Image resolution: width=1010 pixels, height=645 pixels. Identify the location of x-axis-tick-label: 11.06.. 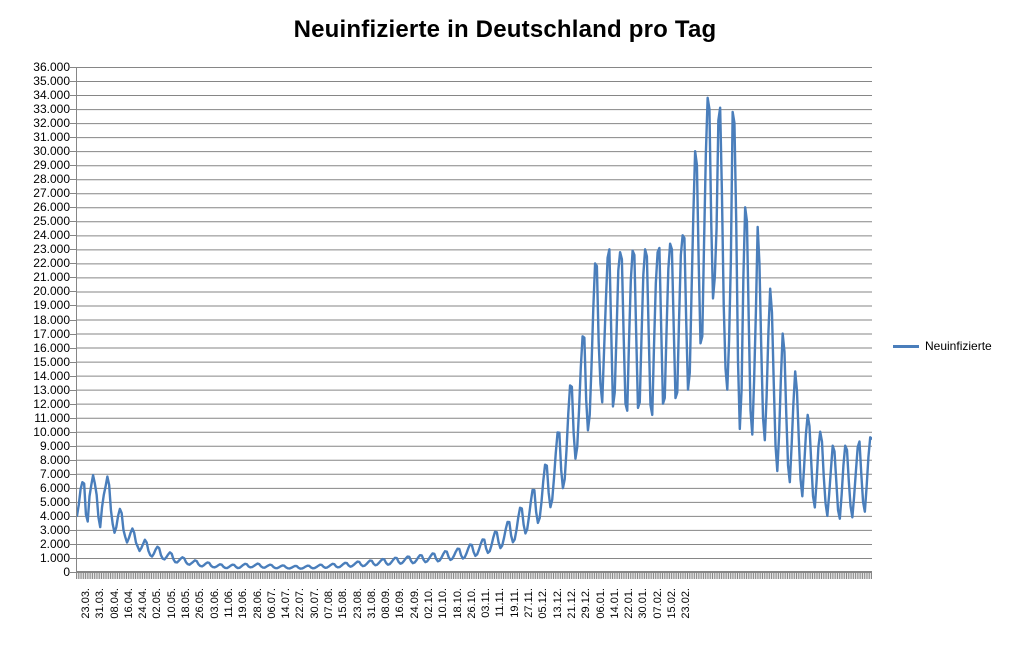
(228, 603).